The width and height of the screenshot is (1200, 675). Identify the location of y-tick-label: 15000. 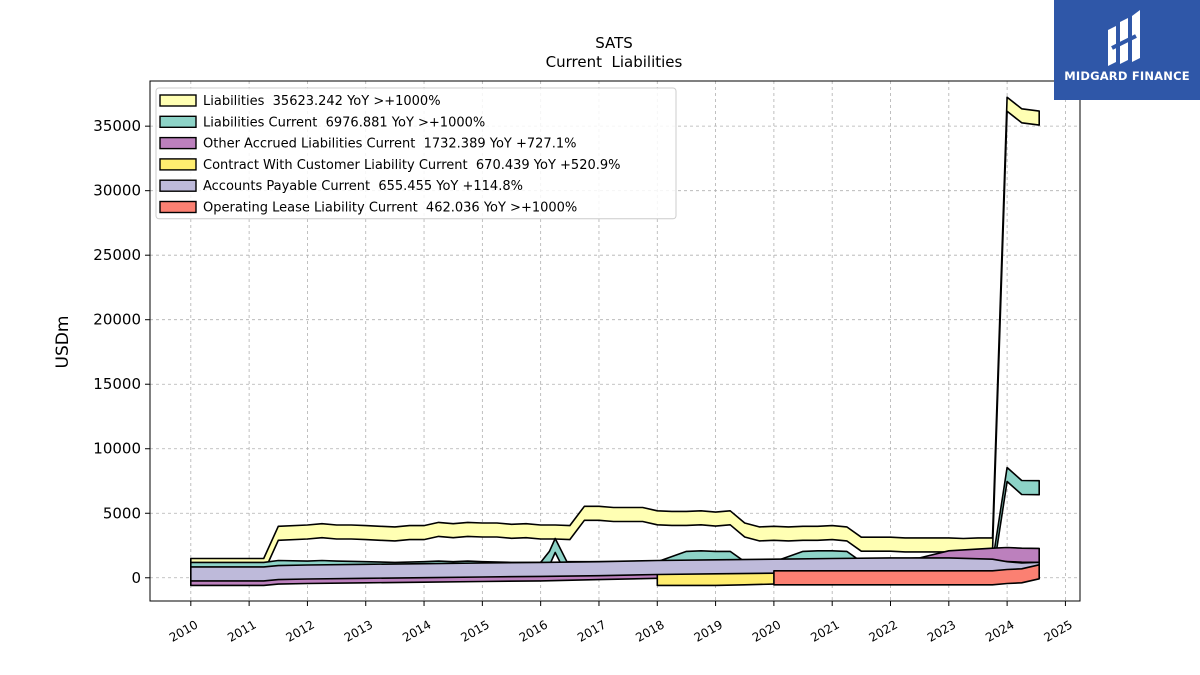
(117, 384).